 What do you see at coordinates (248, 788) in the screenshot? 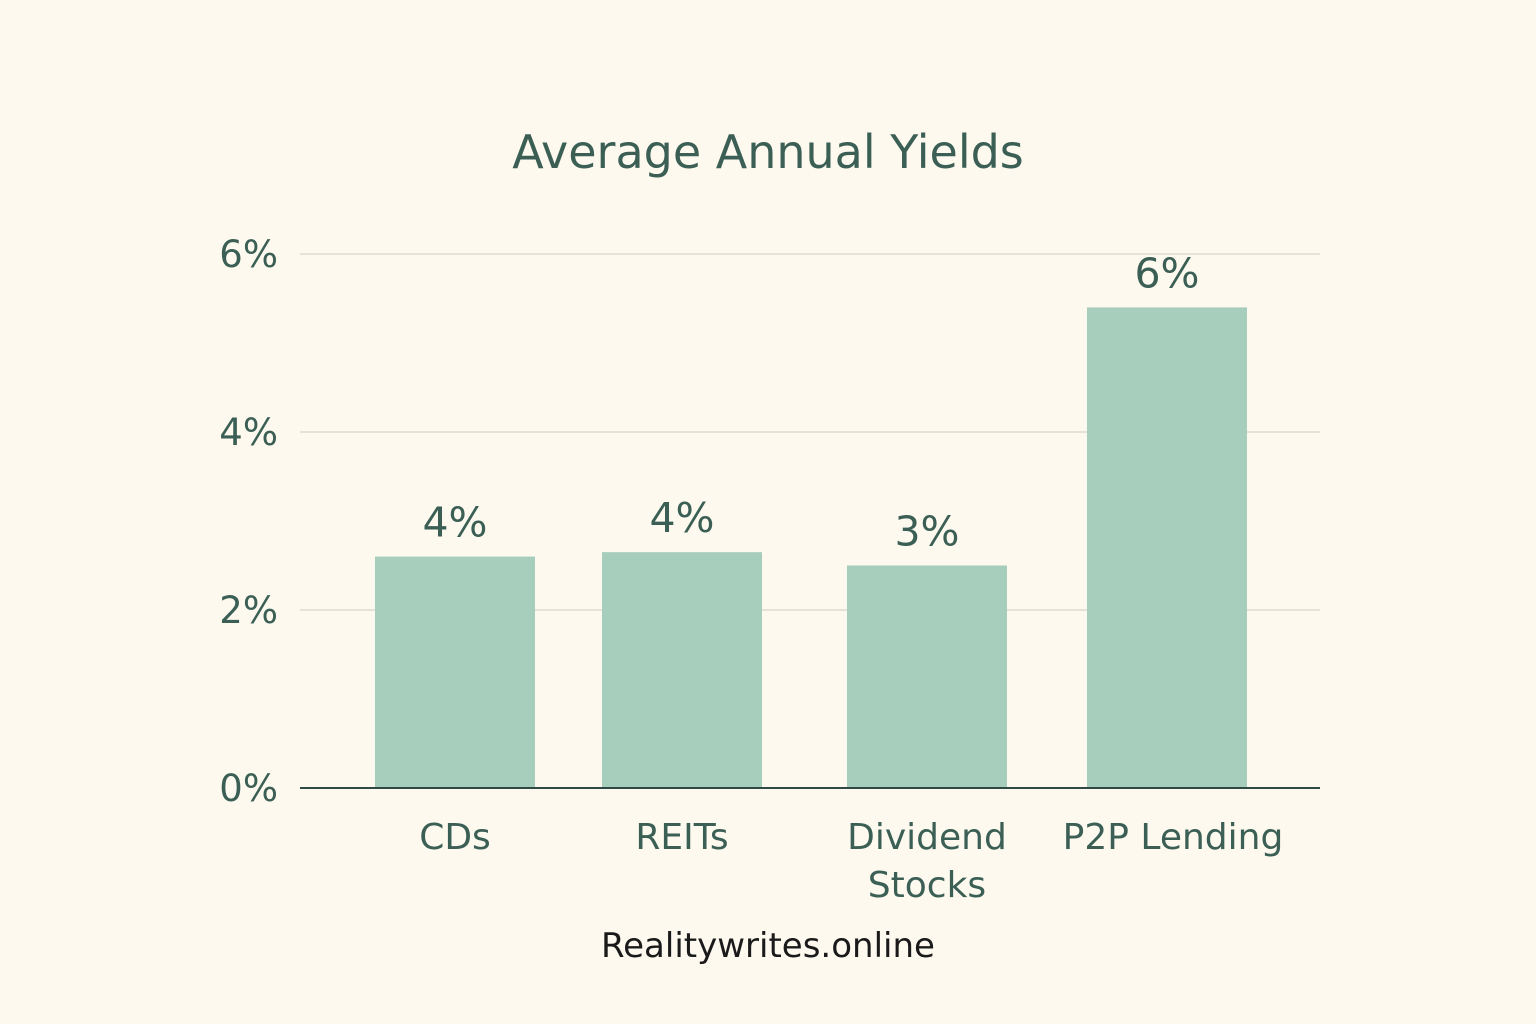
I see `y-tick-label: 0%` at bounding box center [248, 788].